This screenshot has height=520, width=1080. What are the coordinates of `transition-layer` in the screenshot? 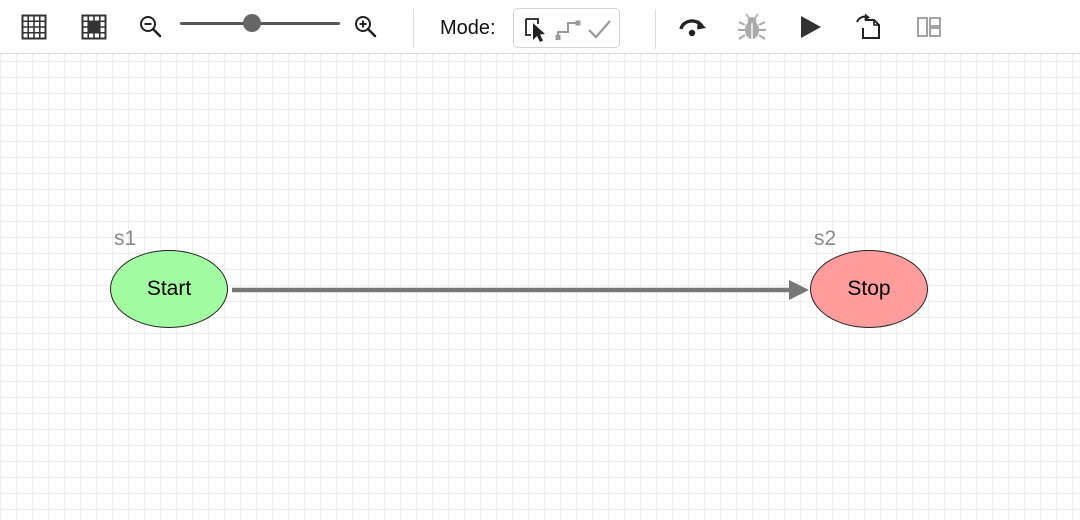 It's located at (520, 290).